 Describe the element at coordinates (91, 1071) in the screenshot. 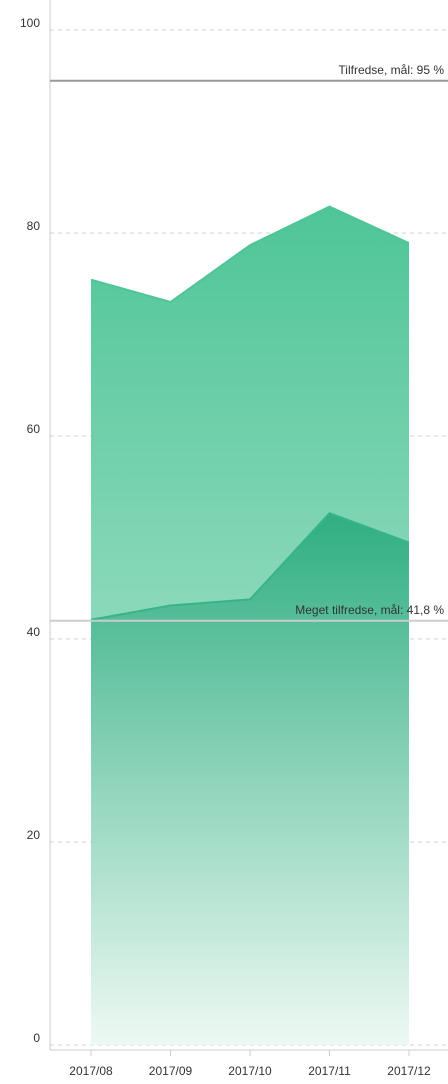

I see `x-tick-label: 2017/08` at that location.